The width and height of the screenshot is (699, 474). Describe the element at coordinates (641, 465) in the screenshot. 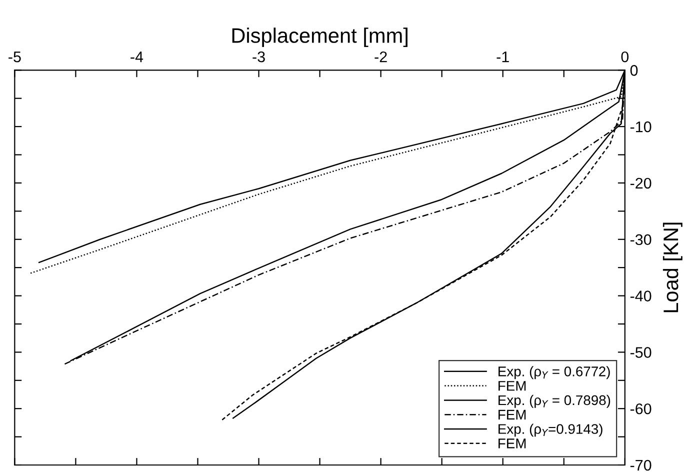

I see `y-tick-label: -70` at that location.